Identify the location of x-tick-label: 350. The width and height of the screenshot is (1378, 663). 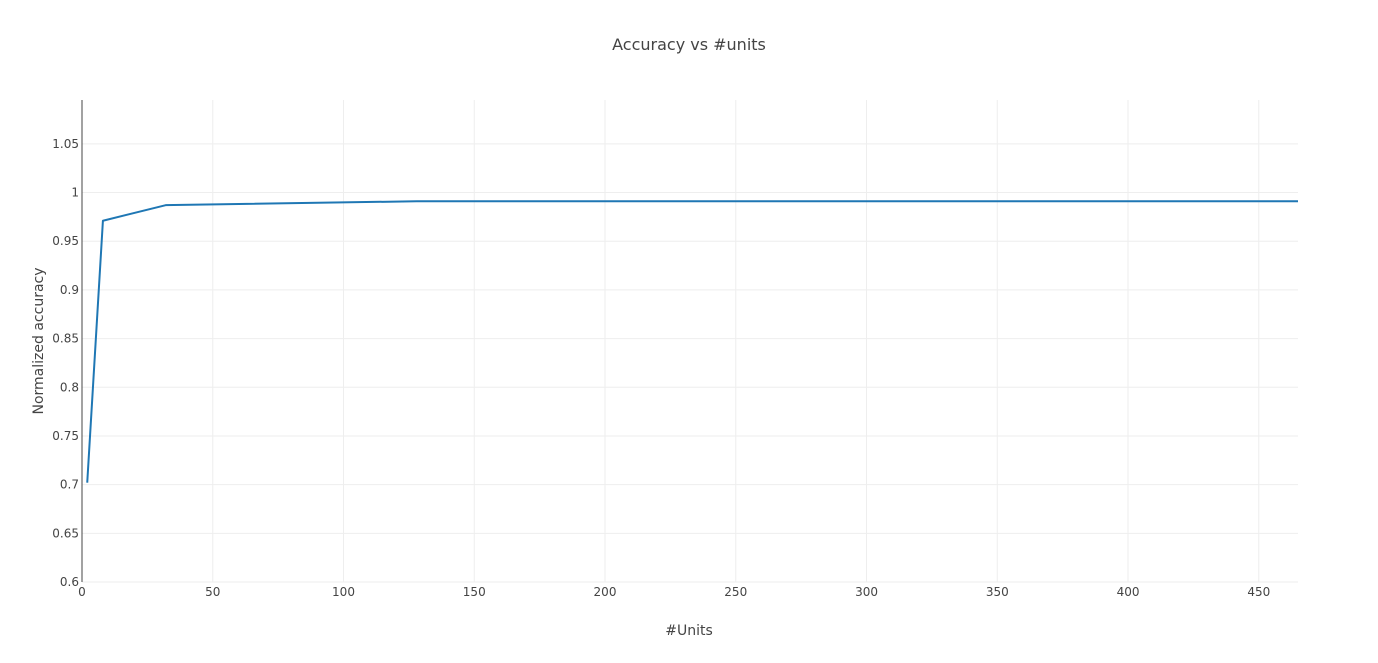
(997, 592).